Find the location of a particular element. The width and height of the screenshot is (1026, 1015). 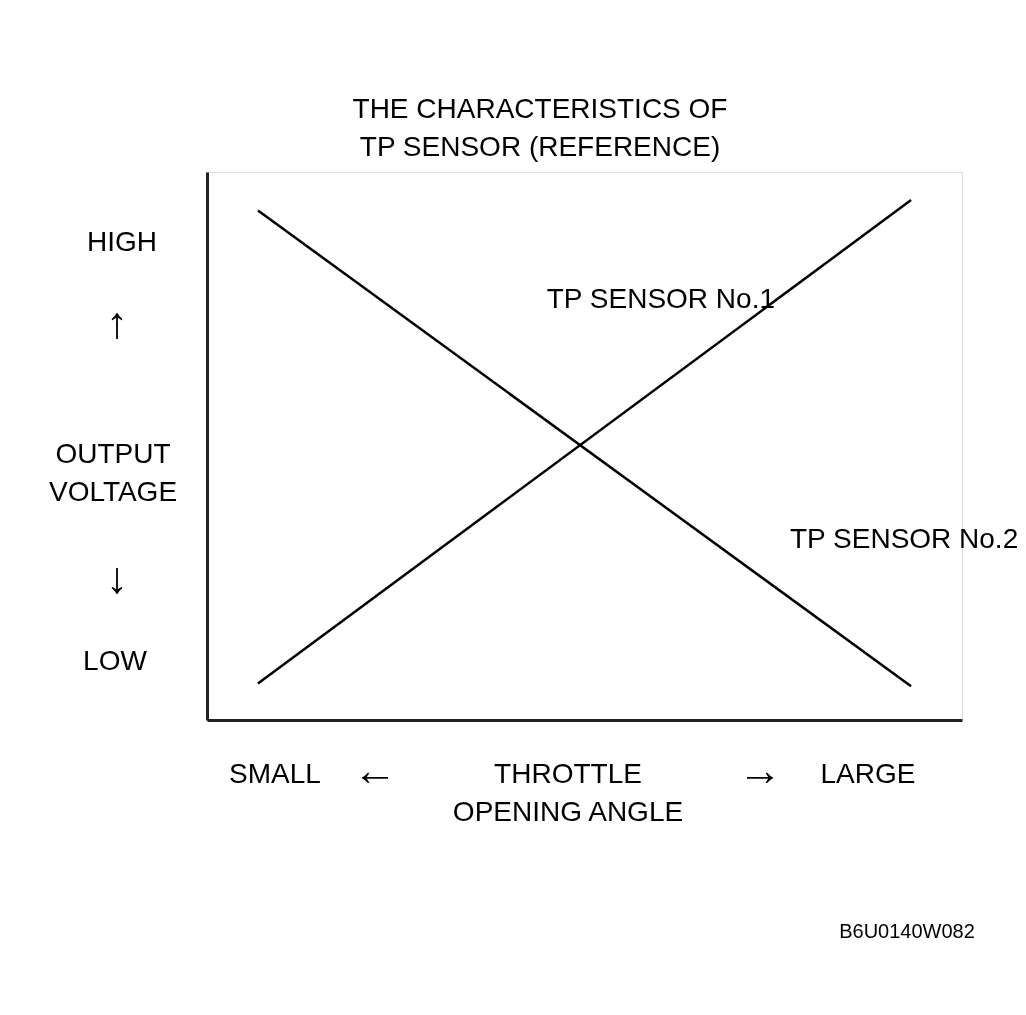

text: B6U0140W082 is located at coordinates (907, 931).